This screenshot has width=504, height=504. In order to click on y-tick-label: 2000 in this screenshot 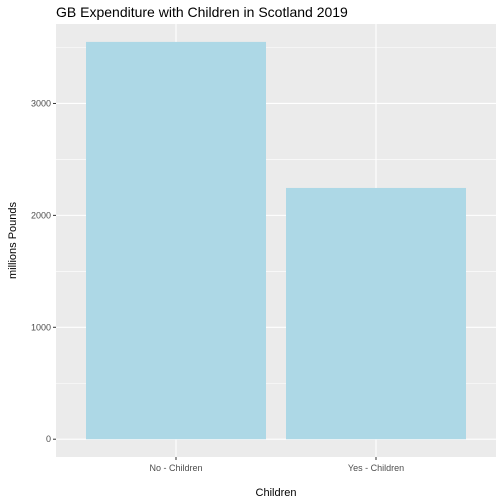, I will do `click(41, 215)`.